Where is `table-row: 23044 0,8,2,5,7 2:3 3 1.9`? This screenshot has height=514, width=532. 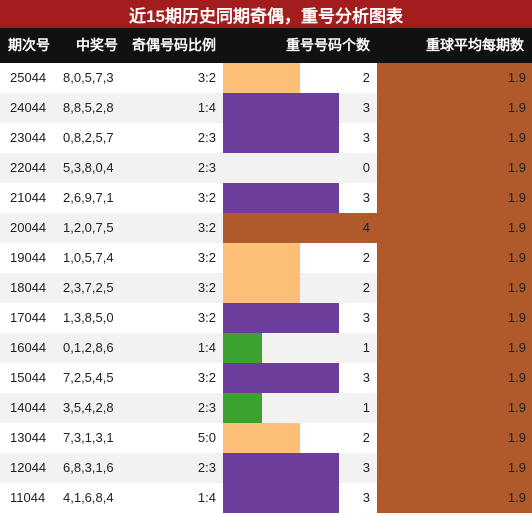 table-row: 23044 0,8,2,5,7 2:3 3 1.9 is located at coordinates (266, 138).